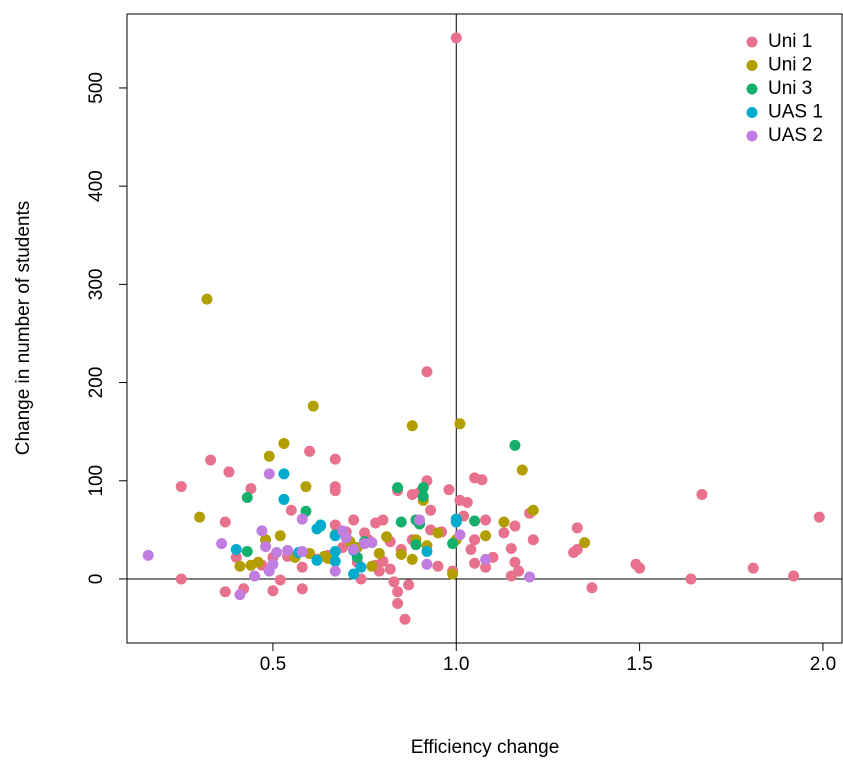 The height and width of the screenshot is (762, 843). I want to click on y-tick-label: 100, so click(96, 481).